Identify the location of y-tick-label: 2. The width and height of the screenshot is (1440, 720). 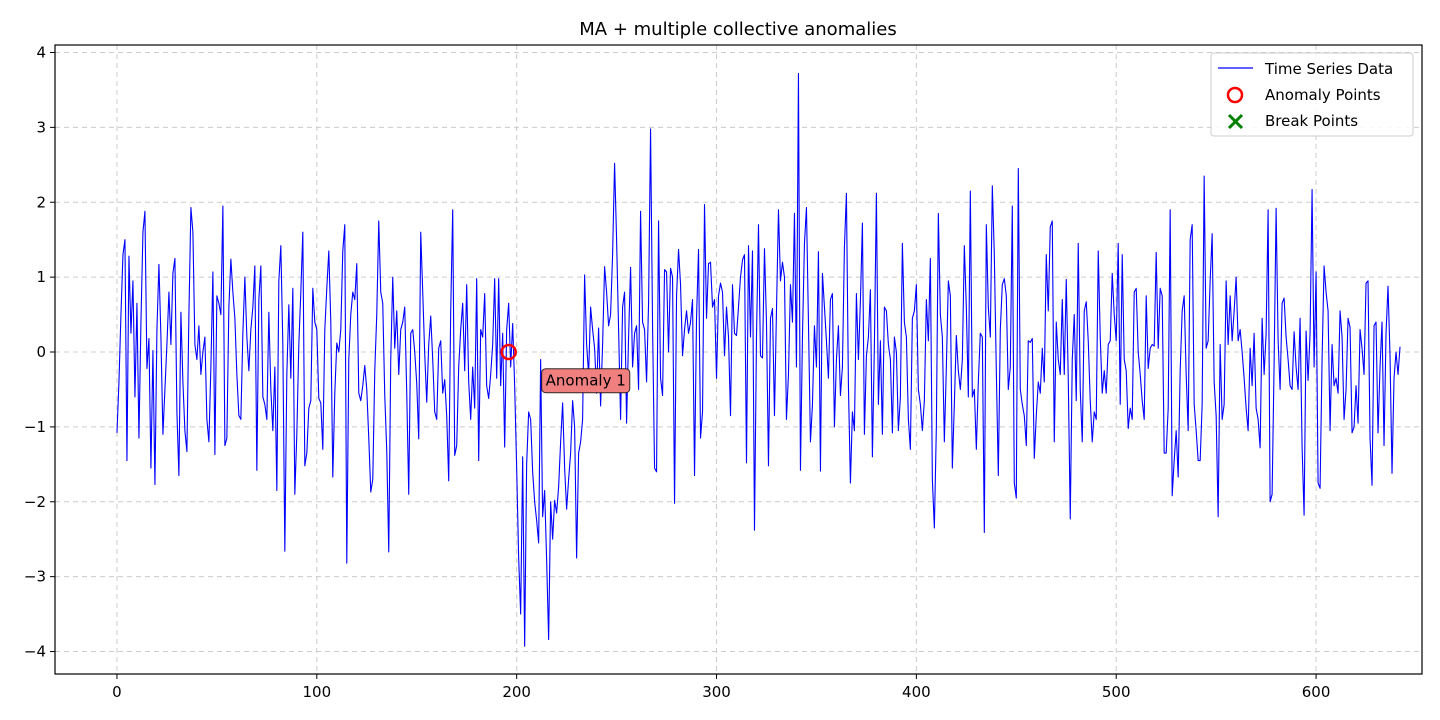
(41, 202).